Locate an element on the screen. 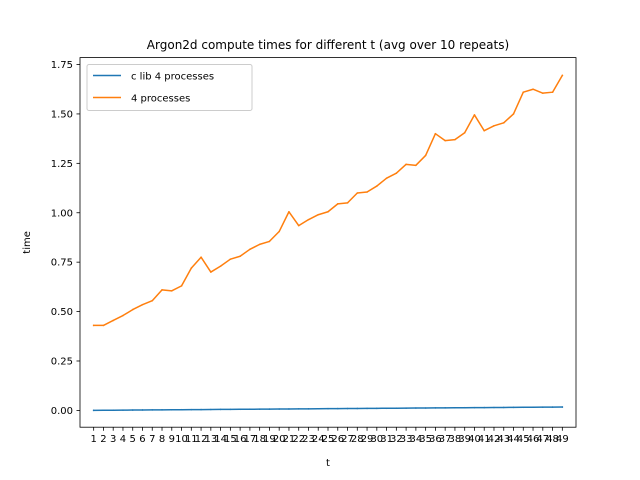  x-tick-label: 21 is located at coordinates (289, 439).